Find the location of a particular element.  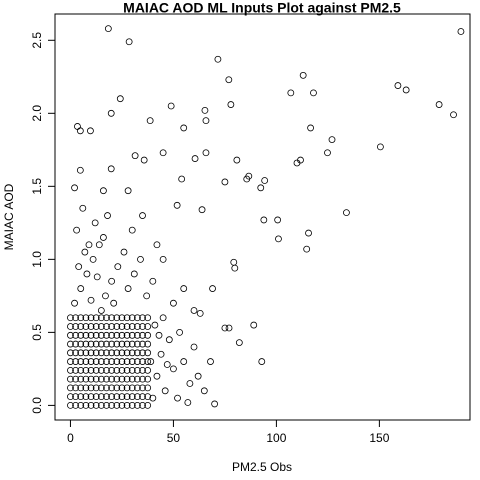

y-tick-label: 0.5 is located at coordinates (37, 332).